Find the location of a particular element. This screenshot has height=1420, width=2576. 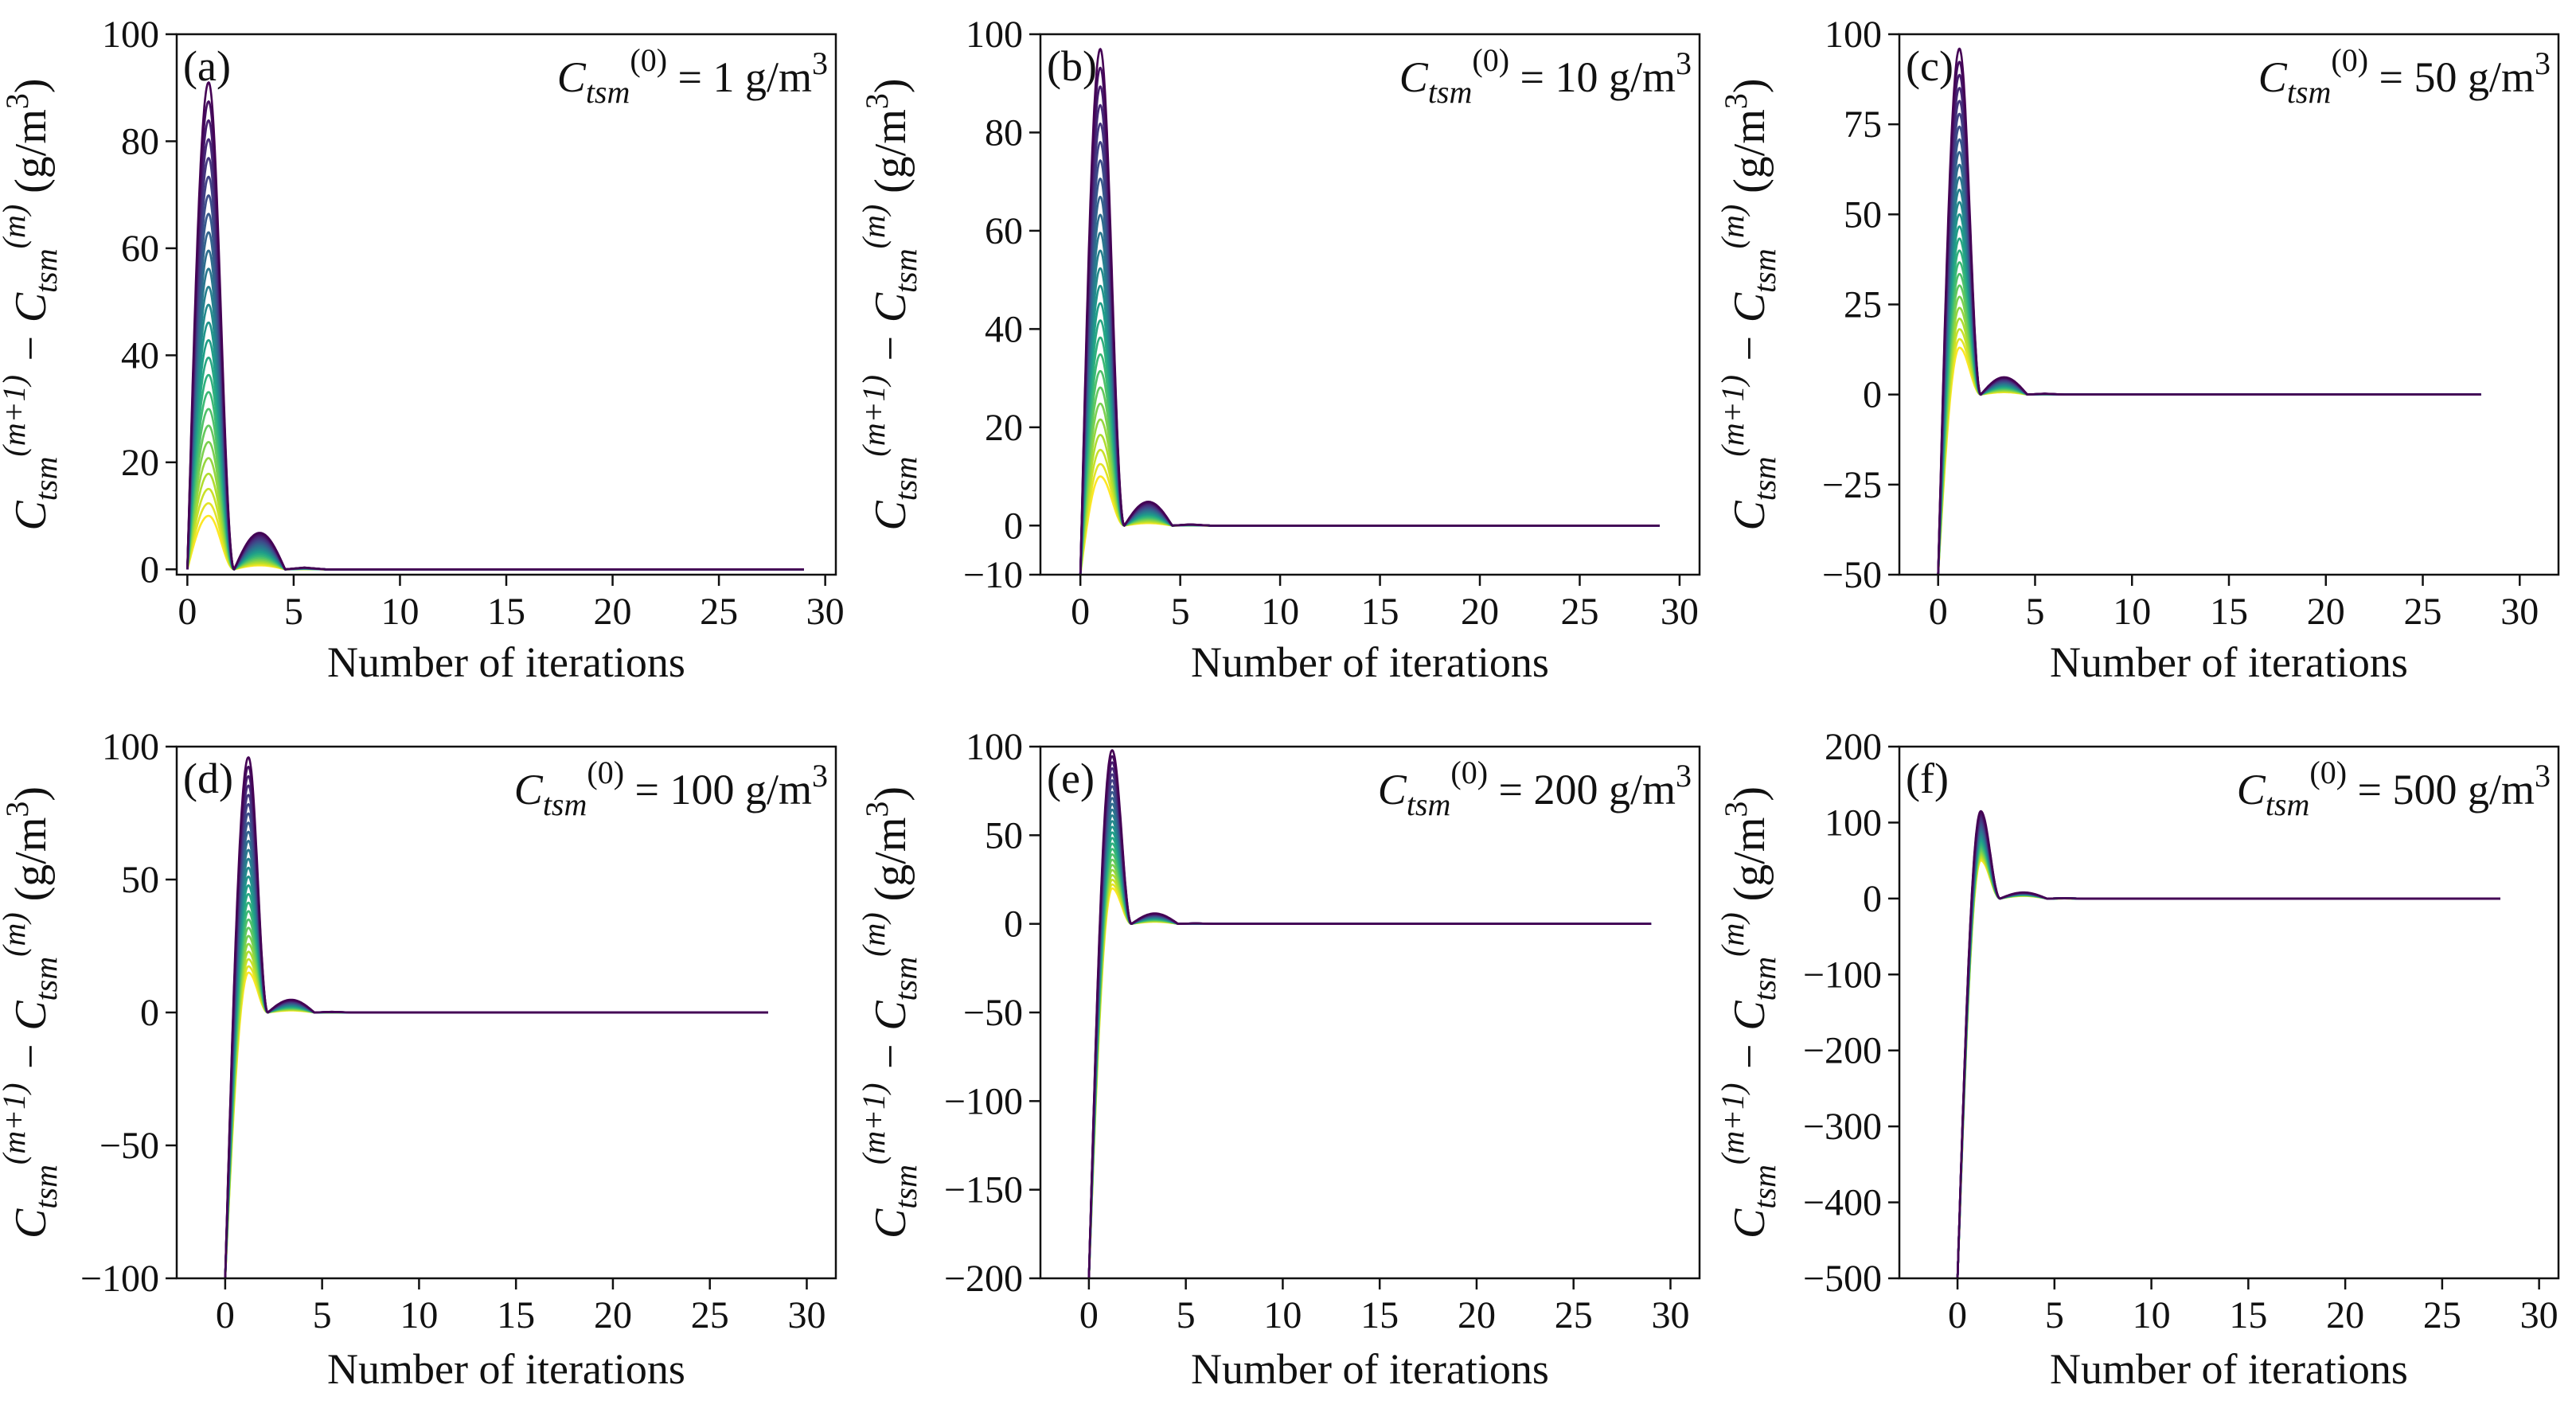

initial-concentration-annotation: Ctsm(0) = 500 g/m3 is located at coordinates (2394, 788).